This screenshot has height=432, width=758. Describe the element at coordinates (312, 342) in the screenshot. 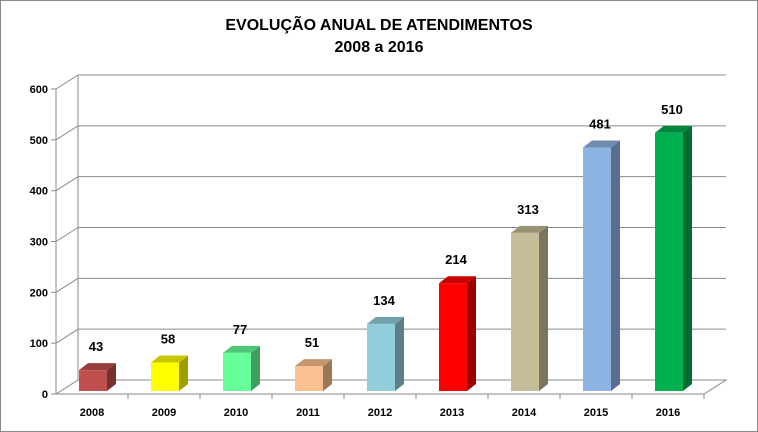

I see `data-label: 51` at that location.